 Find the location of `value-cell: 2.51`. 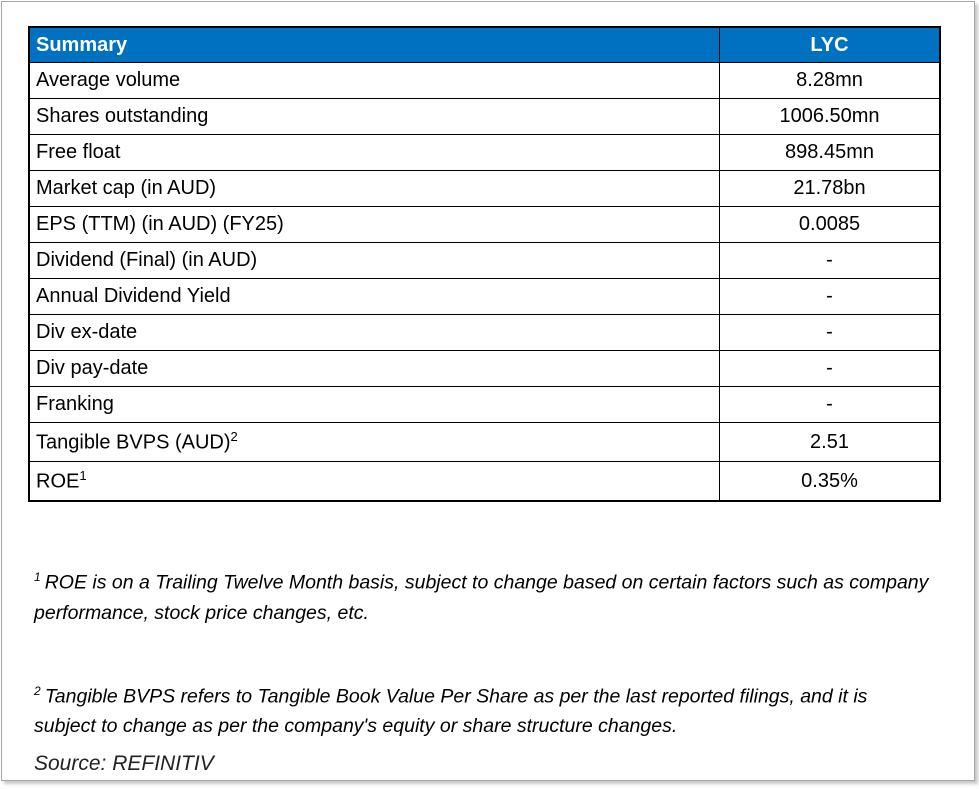

value-cell: 2.51 is located at coordinates (830, 442).